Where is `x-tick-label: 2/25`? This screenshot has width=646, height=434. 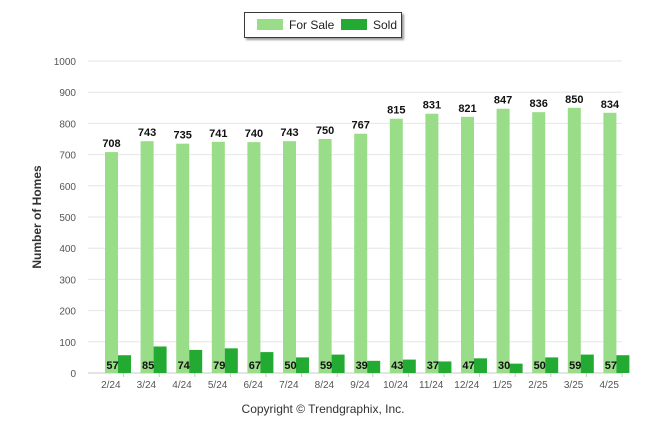
x-tick-label: 2/25 is located at coordinates (538, 385).